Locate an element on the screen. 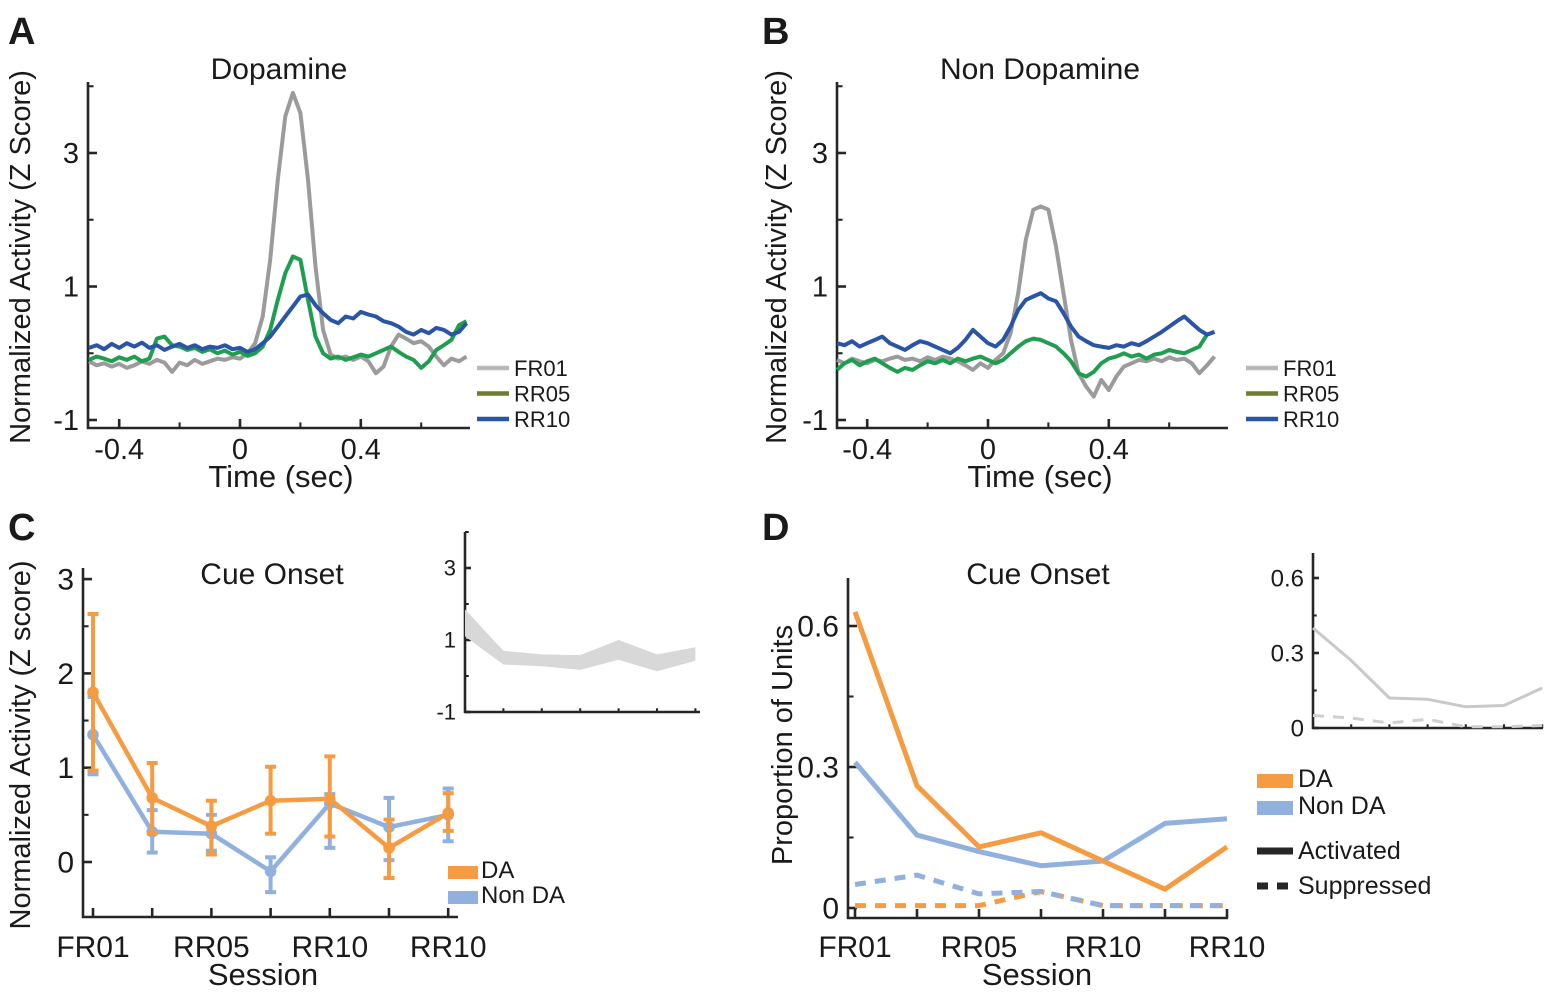 This screenshot has height=996, width=1547. panel-a-ylabel: Normalized Activity (Z Score) is located at coordinates (21, 257).